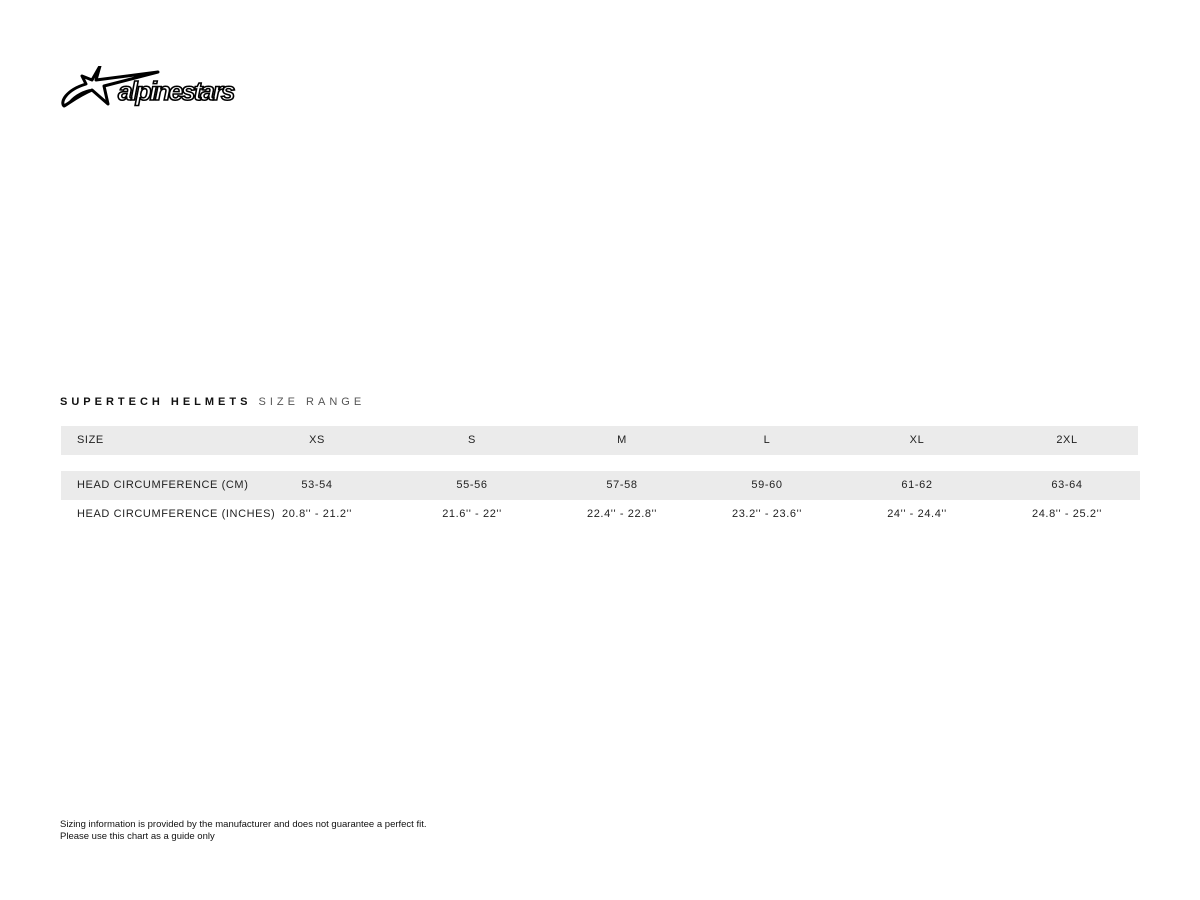  What do you see at coordinates (137, 836) in the screenshot?
I see `disclaimer-line-2: Please use this chart as a guide only` at bounding box center [137, 836].